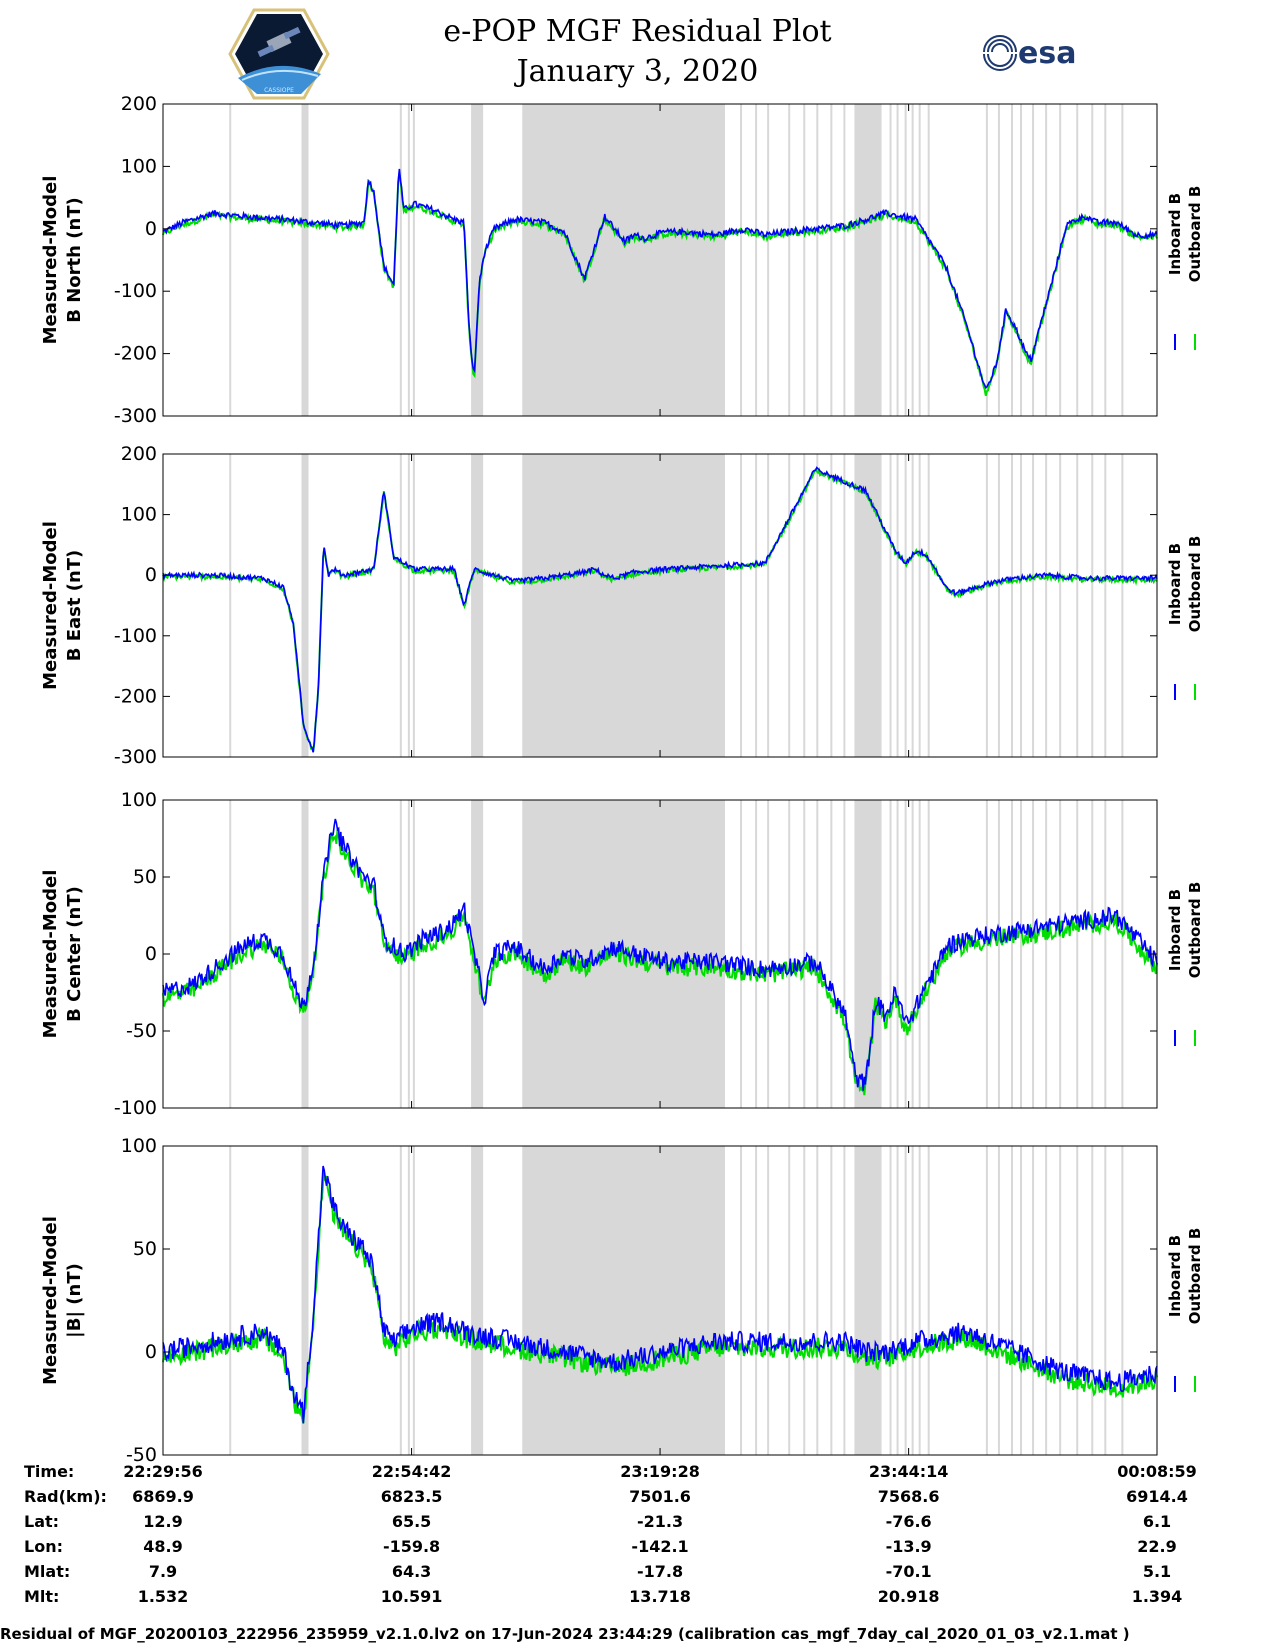  What do you see at coordinates (42, 1596) in the screenshot?
I see `ephemeris-label: Mlt:` at bounding box center [42, 1596].